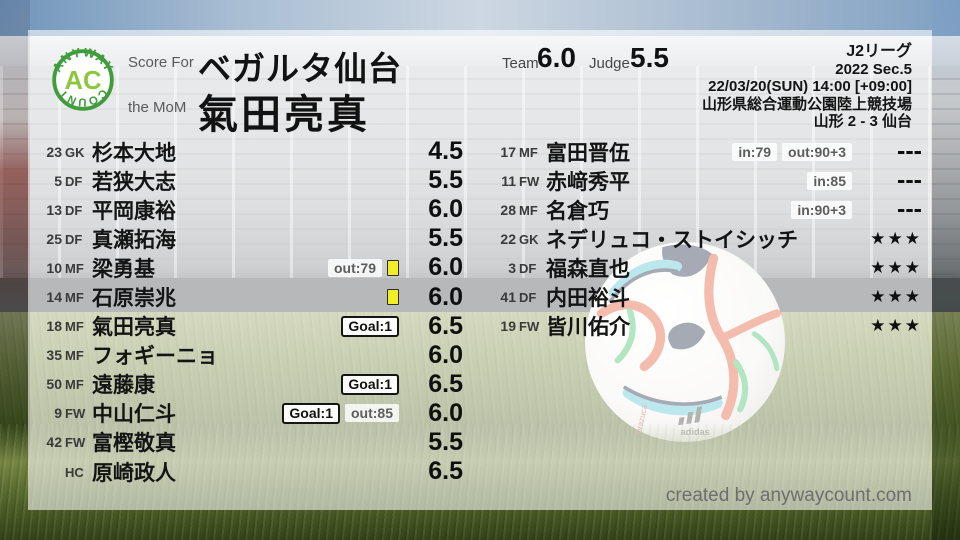  I want to click on player-position: FW, so click(529, 327).